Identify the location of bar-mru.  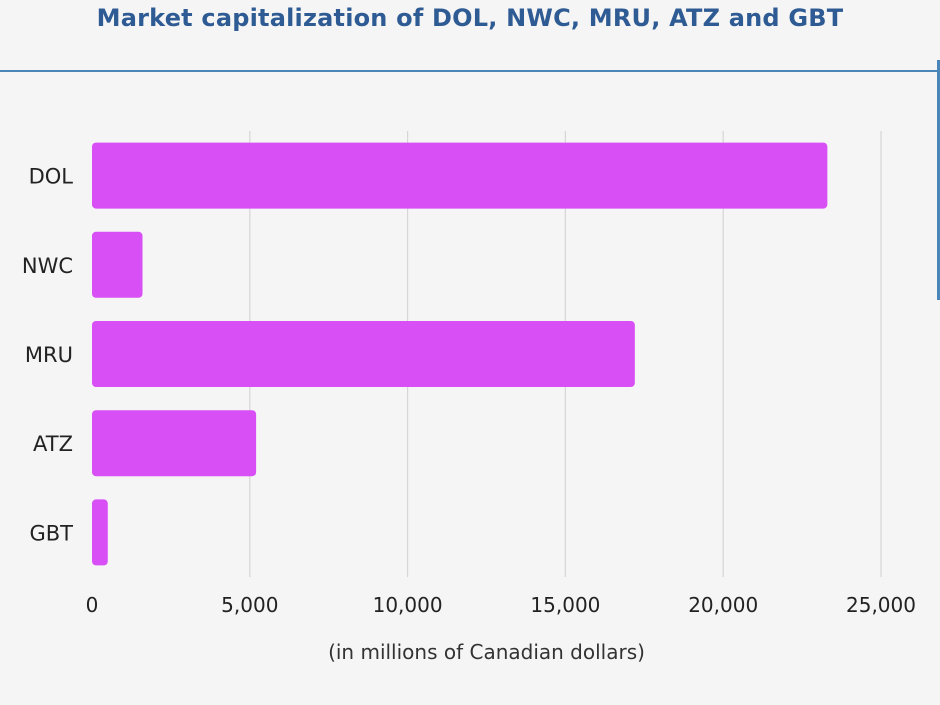
(363, 354).